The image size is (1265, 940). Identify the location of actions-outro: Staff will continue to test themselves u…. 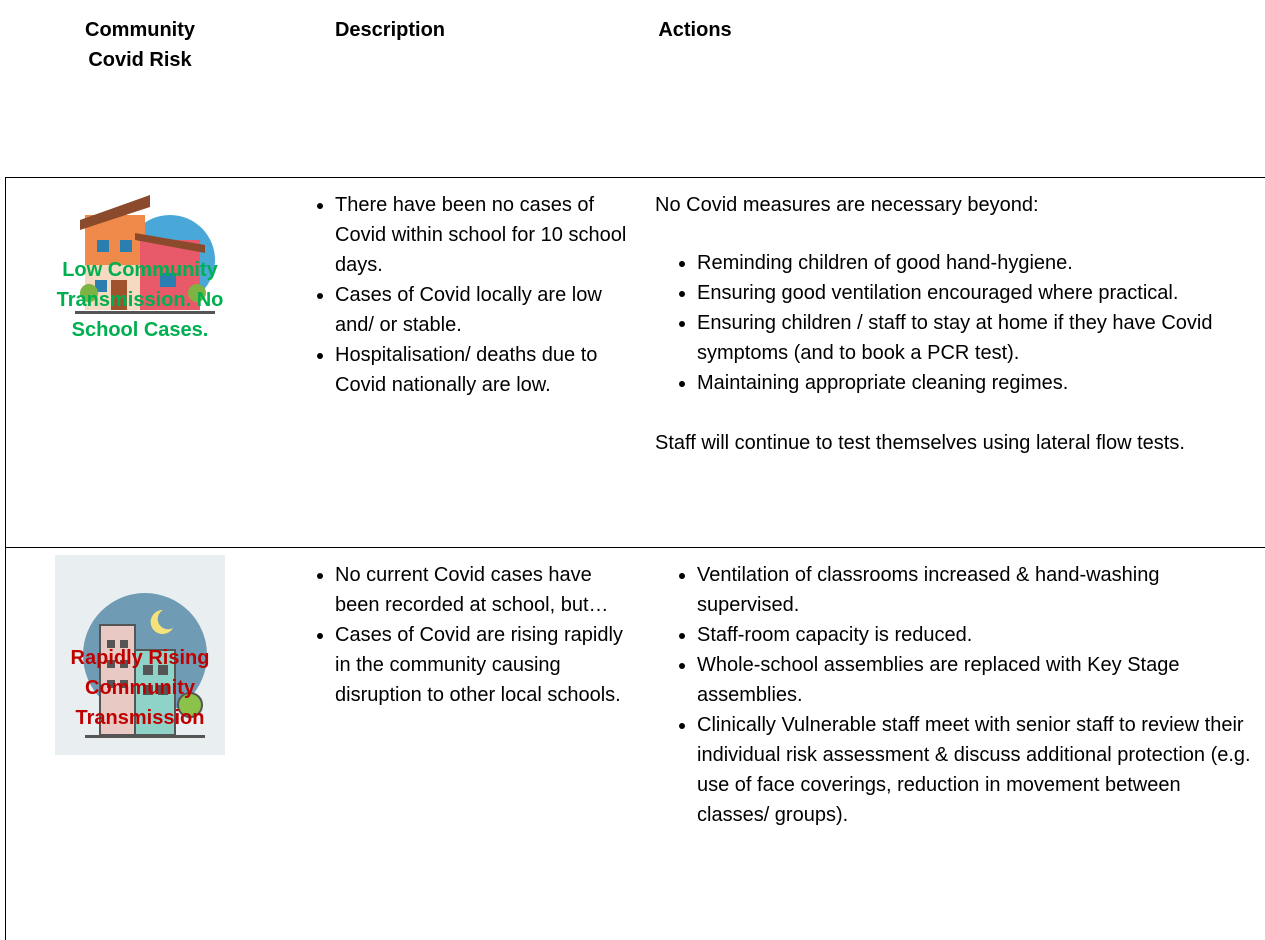
(920, 443).